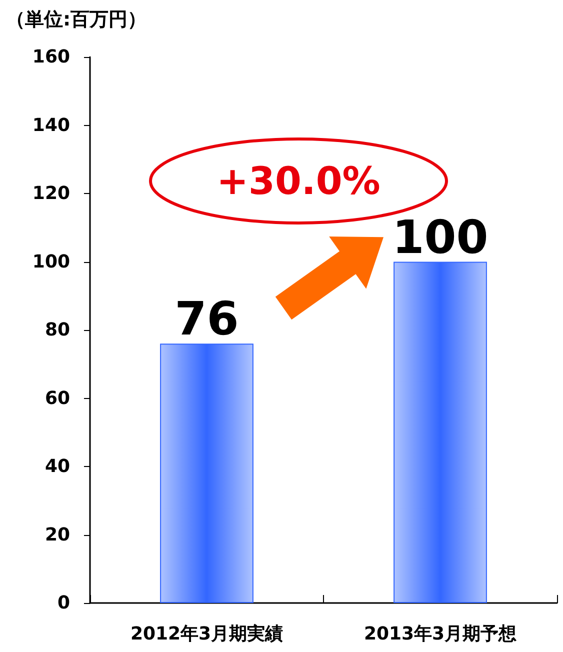  What do you see at coordinates (440, 634) in the screenshot?
I see `x-tick-label: 2013年3月期予想` at bounding box center [440, 634].